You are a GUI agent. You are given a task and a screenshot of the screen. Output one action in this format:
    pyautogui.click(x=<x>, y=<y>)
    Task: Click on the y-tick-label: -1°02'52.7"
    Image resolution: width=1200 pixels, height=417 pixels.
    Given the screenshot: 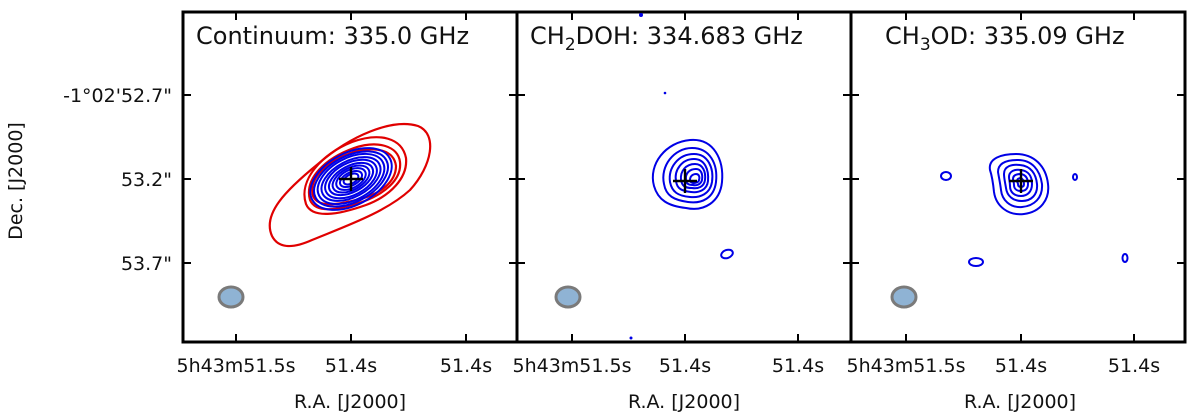 What is the action you would take?
    pyautogui.click(x=117, y=96)
    